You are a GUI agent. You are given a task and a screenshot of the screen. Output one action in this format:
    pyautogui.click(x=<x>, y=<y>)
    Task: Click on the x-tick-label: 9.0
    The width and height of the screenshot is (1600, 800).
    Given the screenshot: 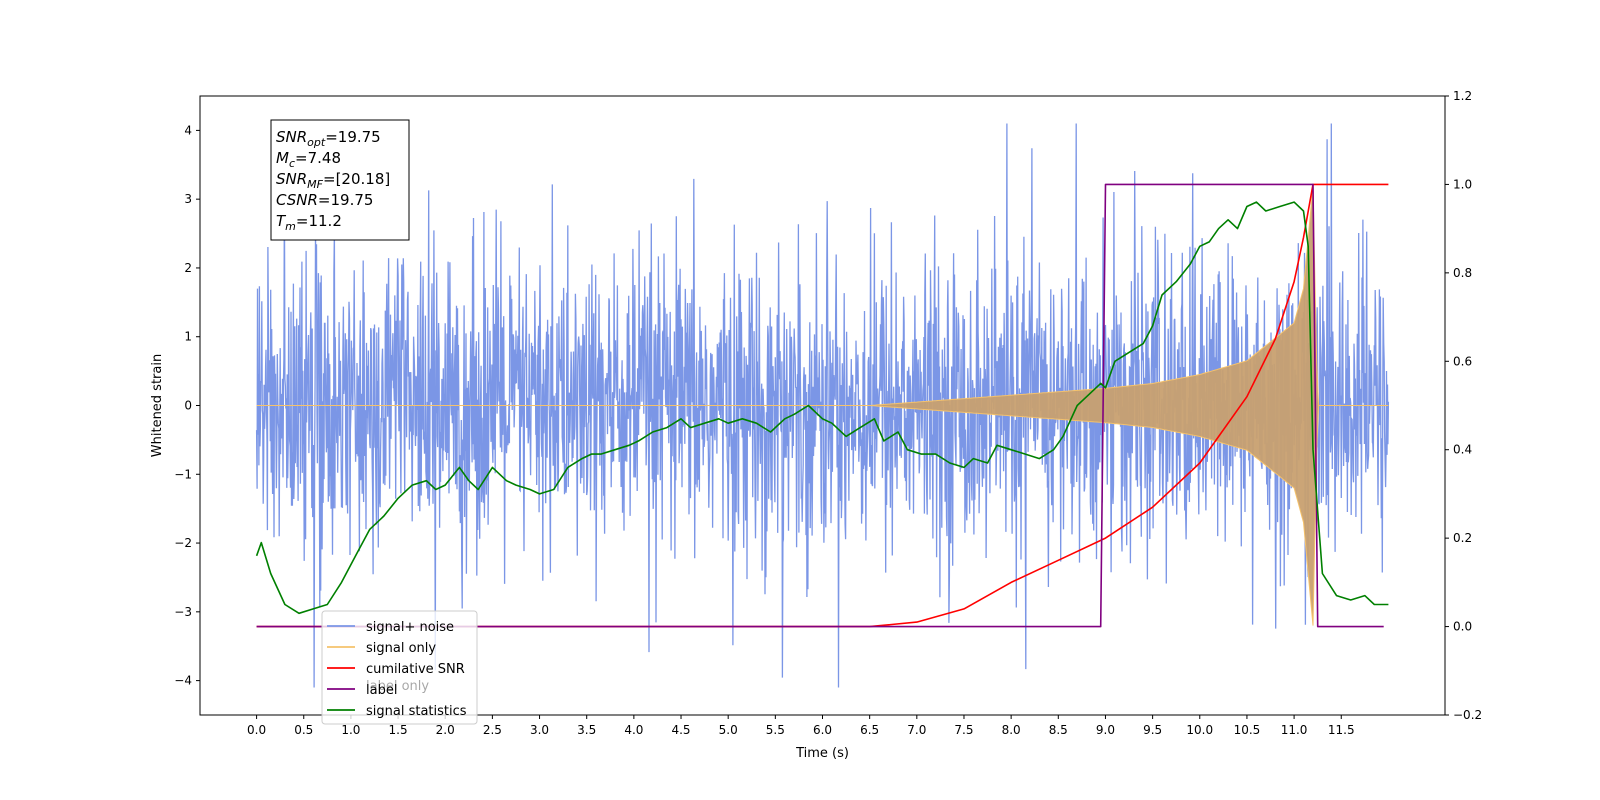 What is the action you would take?
    pyautogui.click(x=1105, y=730)
    